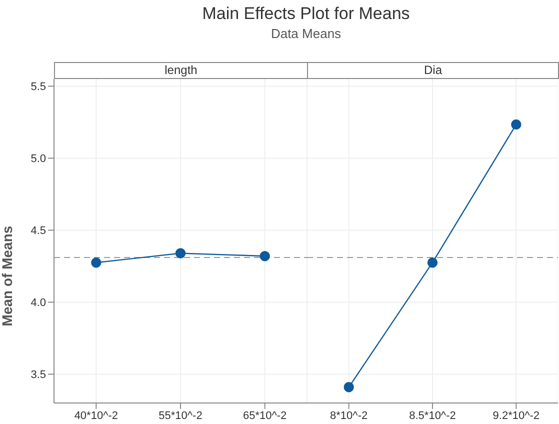  What do you see at coordinates (516, 416) in the screenshot?
I see `x-tick-label: 9.2*10^-2` at bounding box center [516, 416].